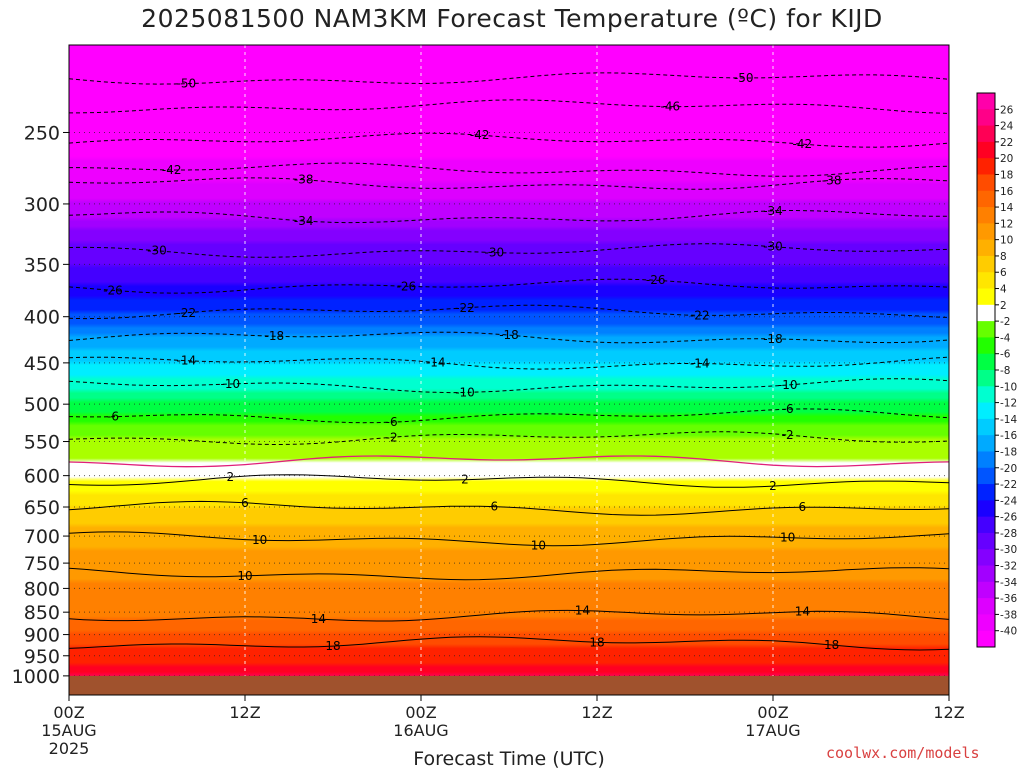 This screenshot has width=1024, height=768. I want to click on colorbar-label: -28, so click(1008, 534).